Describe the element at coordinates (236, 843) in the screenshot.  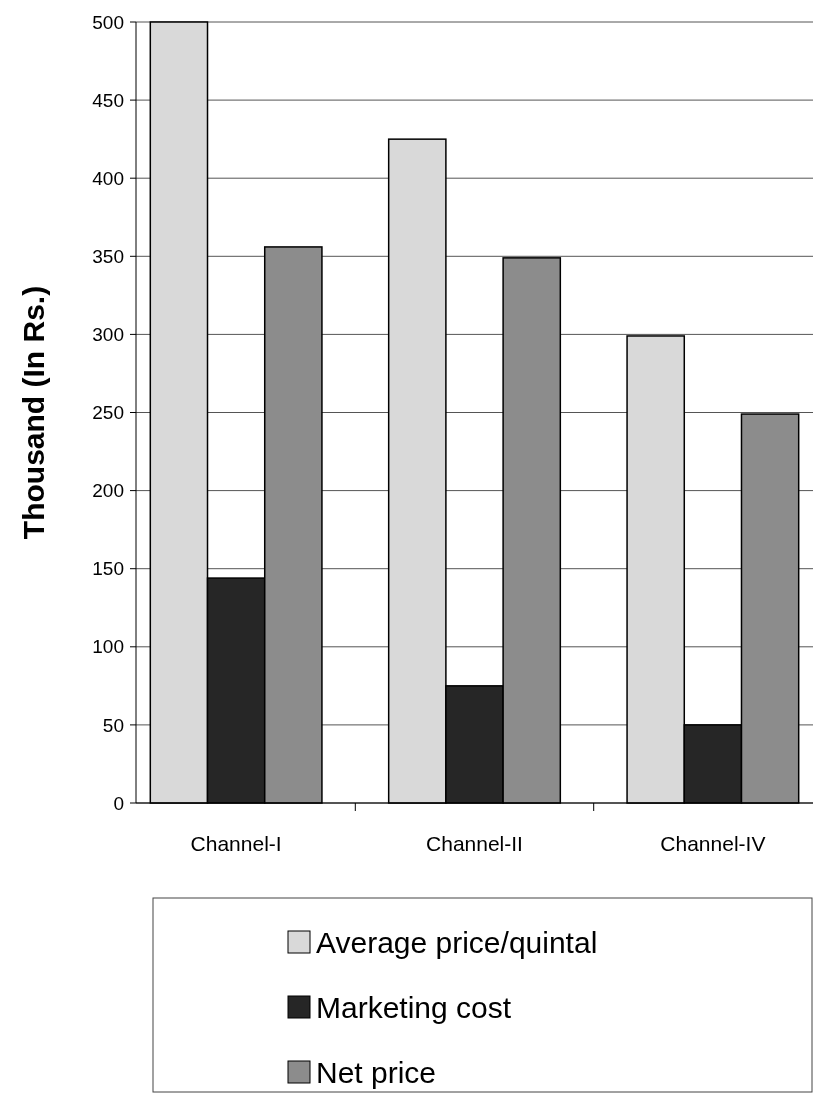
I see `x-tick-label: Channel-I` at that location.